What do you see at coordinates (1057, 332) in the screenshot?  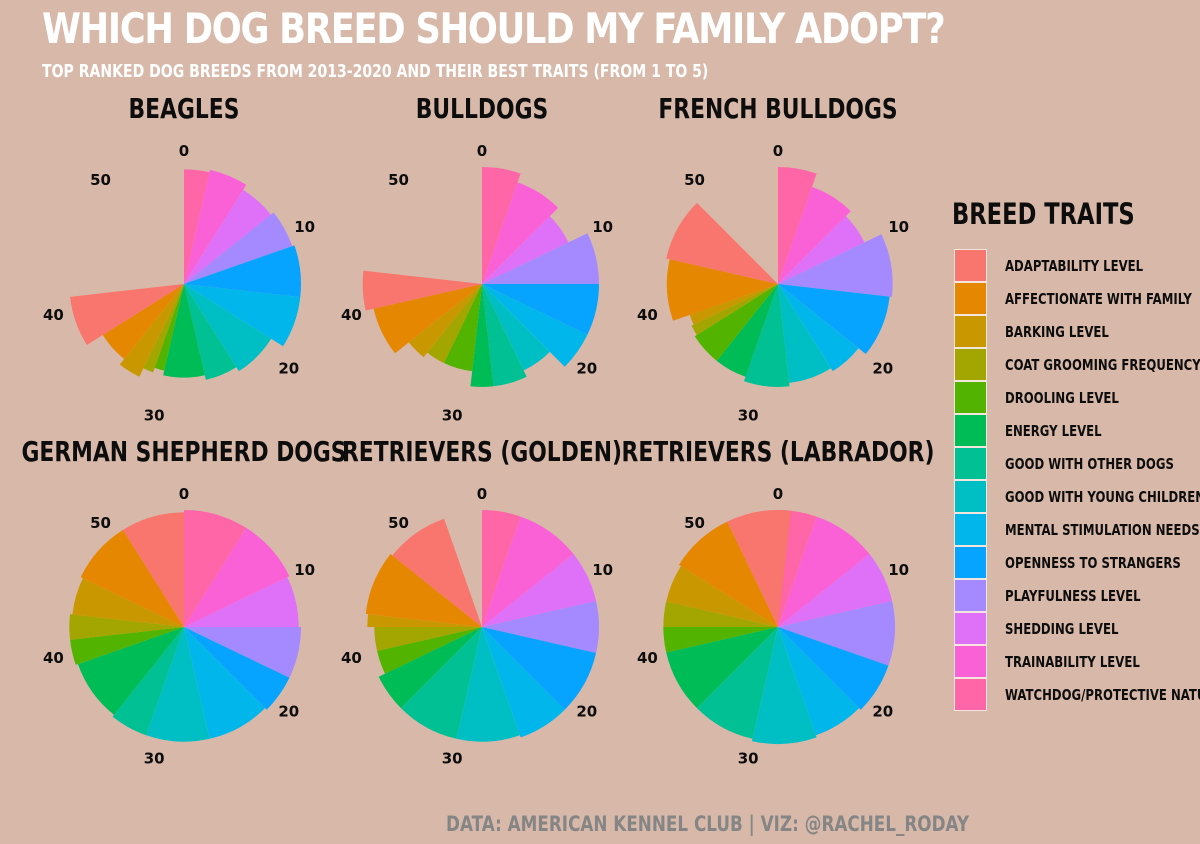 I see `legend-label: BARKING LEVEL` at bounding box center [1057, 332].